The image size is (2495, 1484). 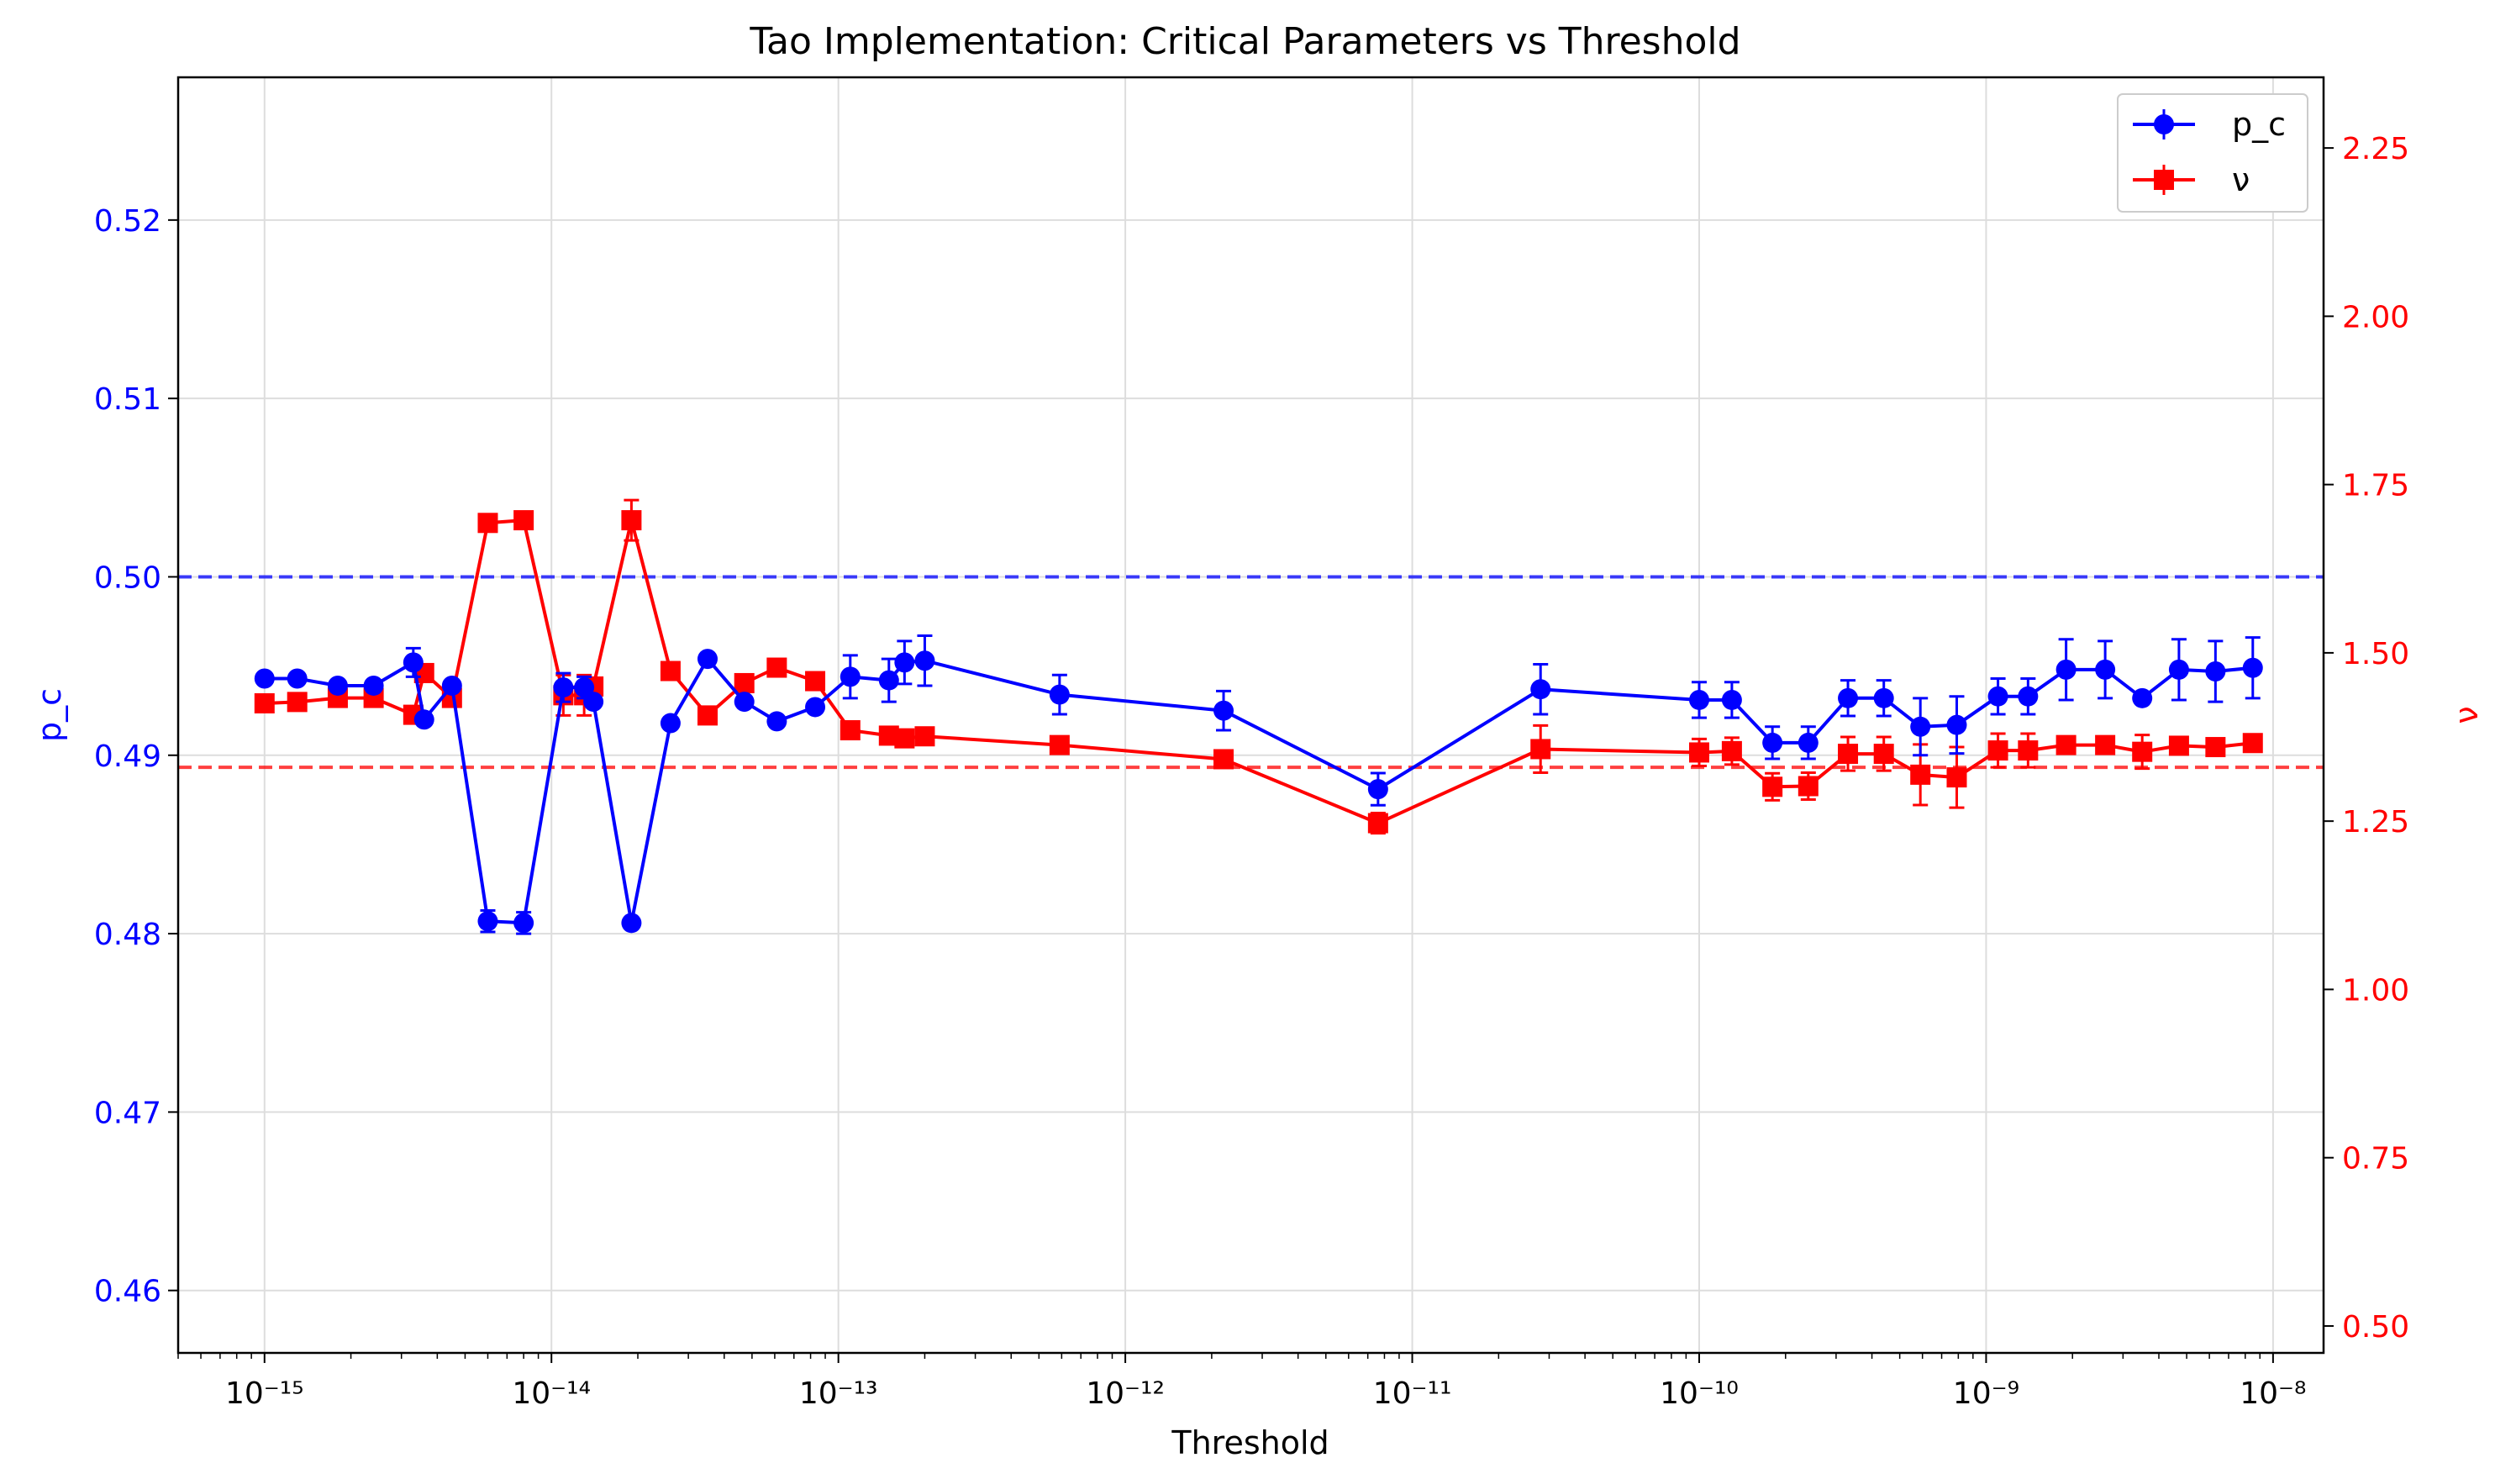 What do you see at coordinates (2376, 991) in the screenshot?
I see `y-right-tick-label: 1.00` at bounding box center [2376, 991].